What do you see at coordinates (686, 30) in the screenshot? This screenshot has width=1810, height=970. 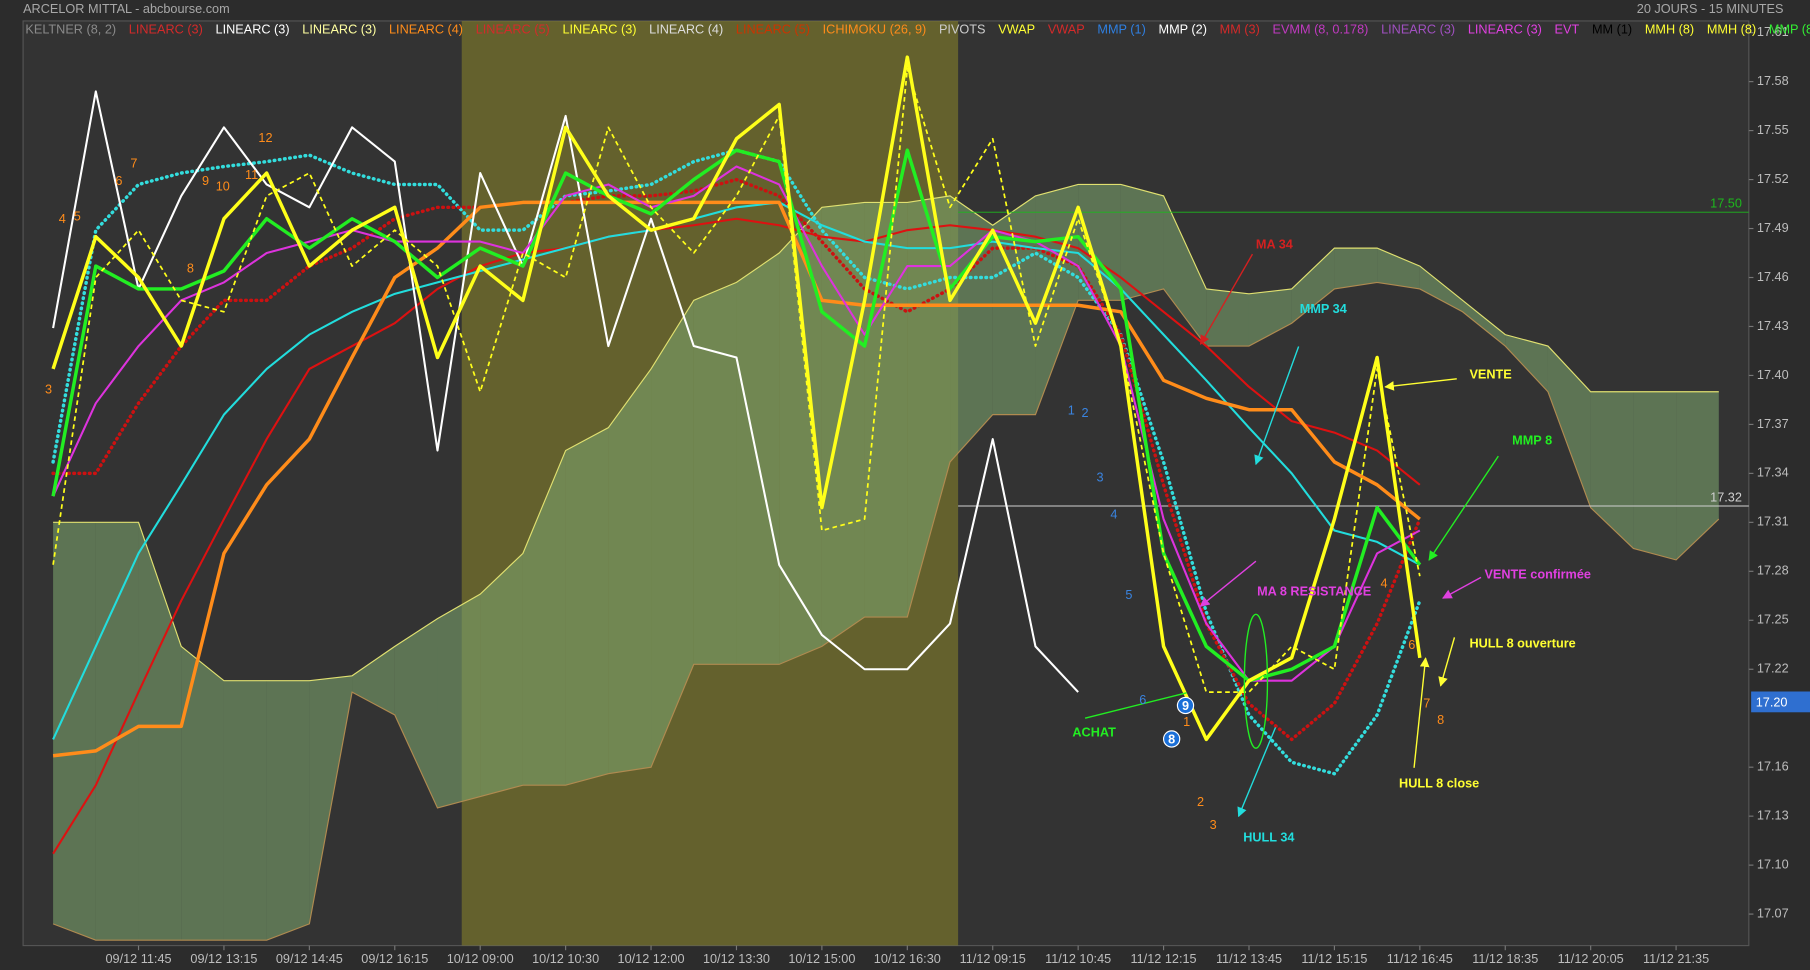 I see `legend-entry: LINEARC (4)` at bounding box center [686, 30].